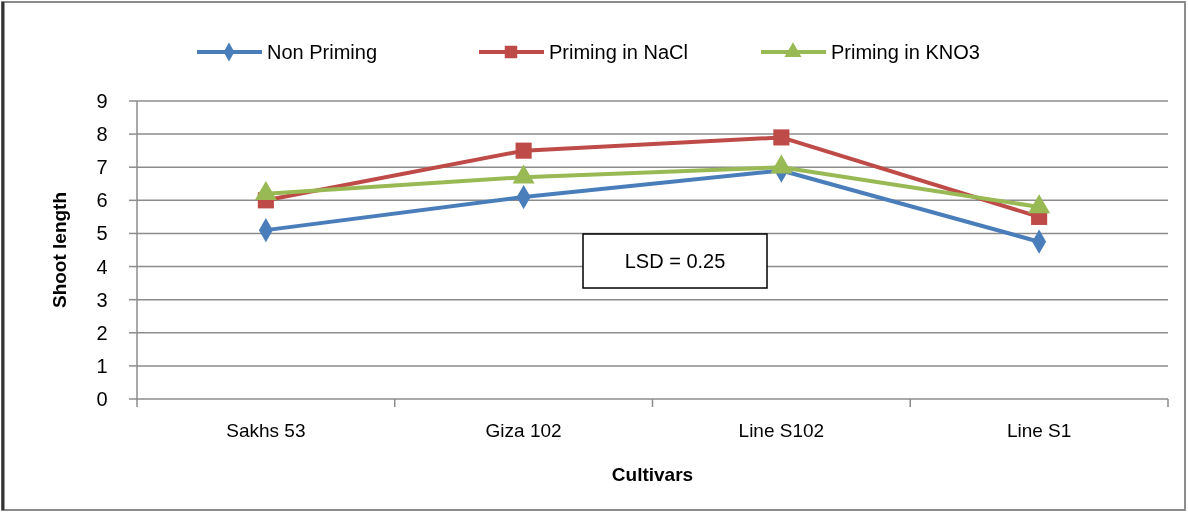  What do you see at coordinates (102, 365) in the screenshot?
I see `y-tick-label: 1` at bounding box center [102, 365].